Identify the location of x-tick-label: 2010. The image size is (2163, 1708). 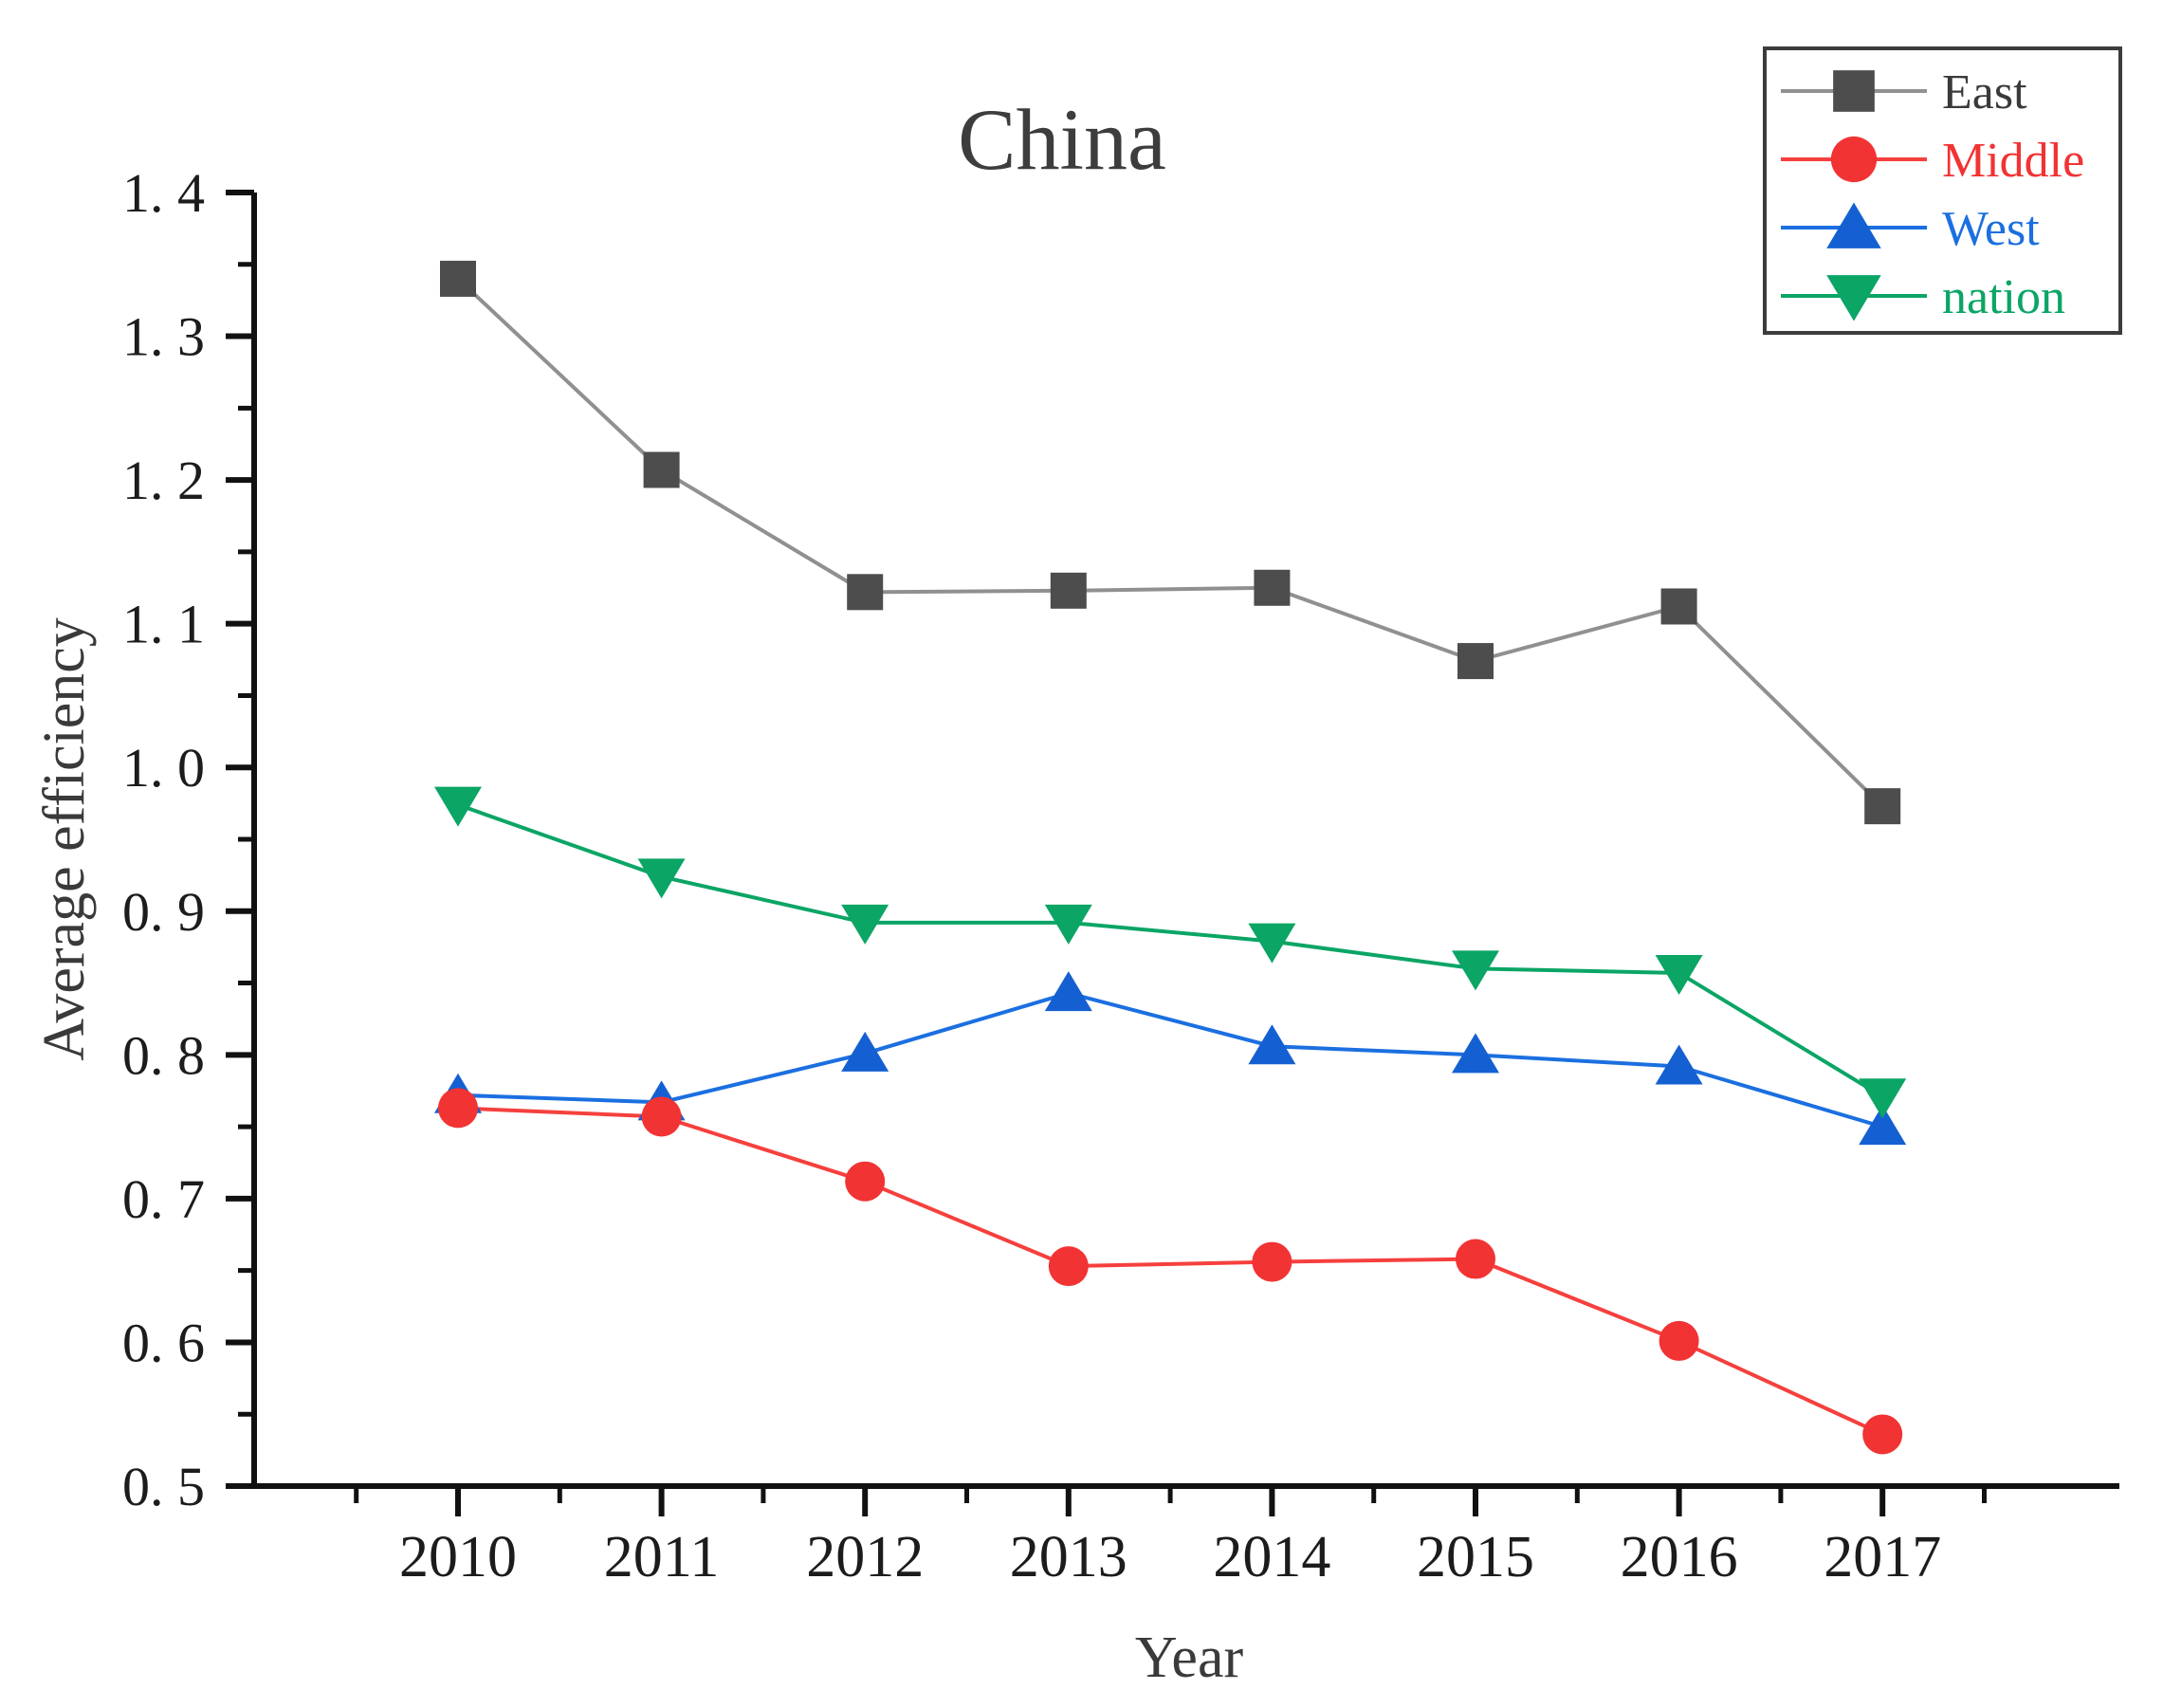
(458, 1557).